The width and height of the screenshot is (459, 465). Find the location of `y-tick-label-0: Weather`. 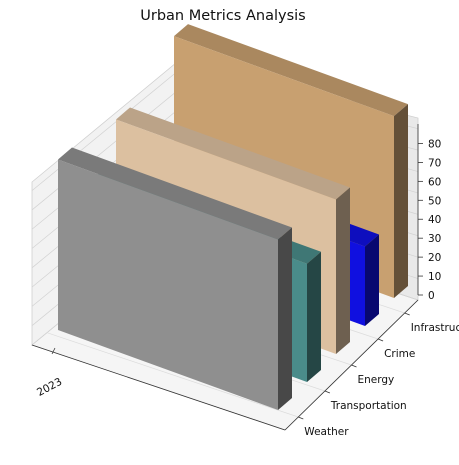

y-tick-label-0: Weather is located at coordinates (326, 432).